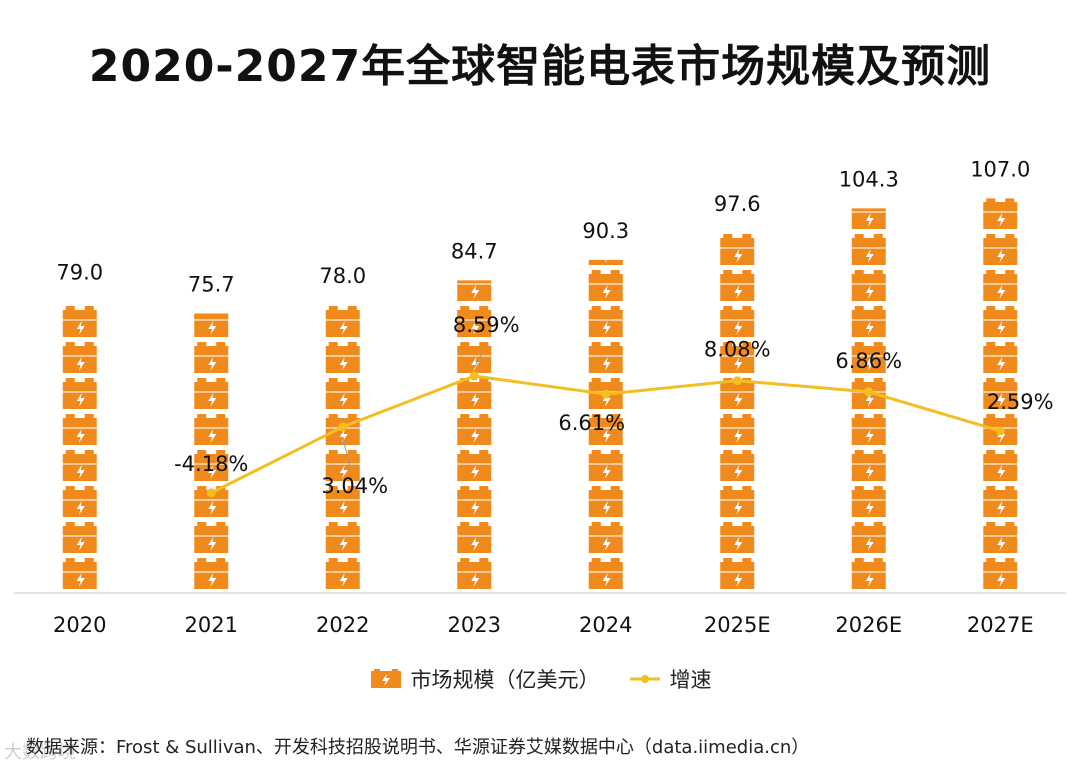  What do you see at coordinates (737, 393) in the screenshot?
I see `bar-2025E` at bounding box center [737, 393].